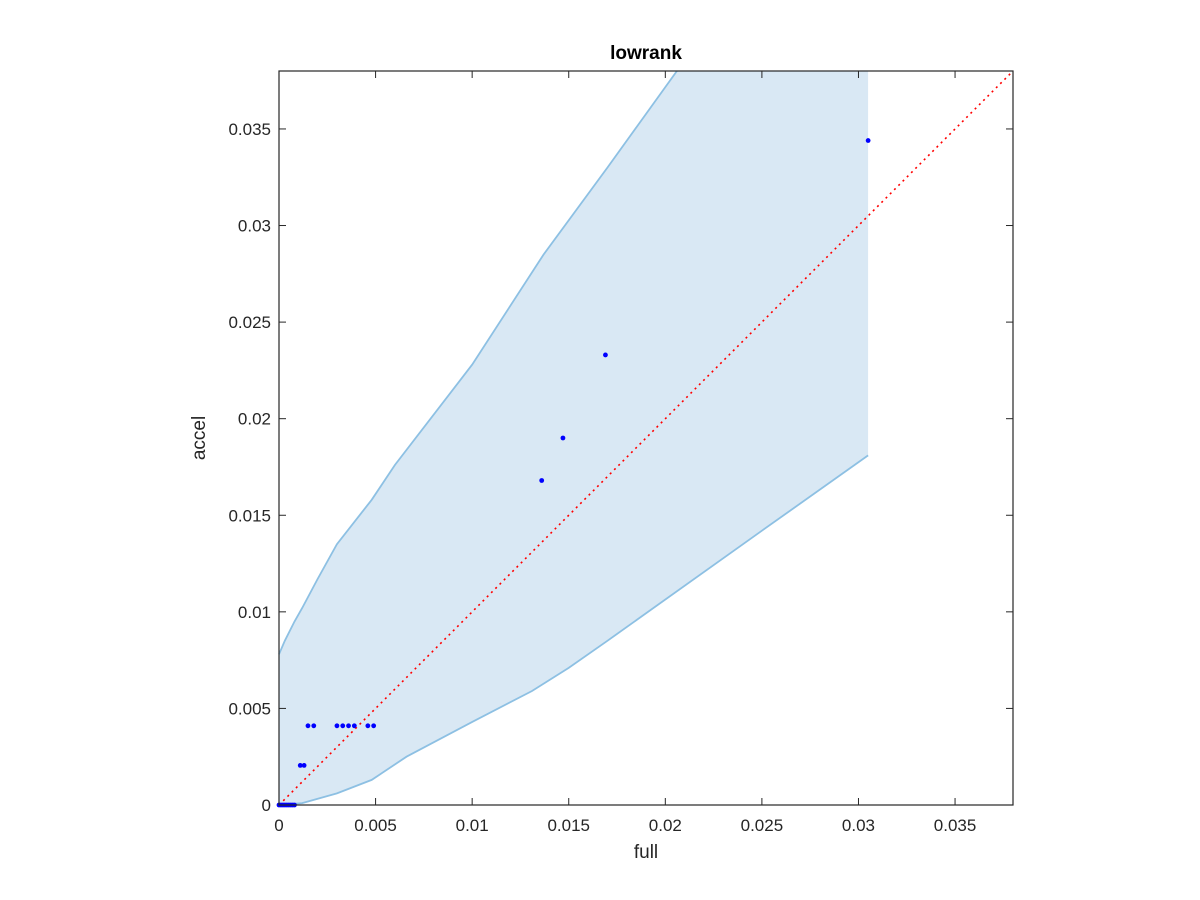 The image size is (1200, 900). I want to click on y-tick-label: 0.005, so click(249, 708).